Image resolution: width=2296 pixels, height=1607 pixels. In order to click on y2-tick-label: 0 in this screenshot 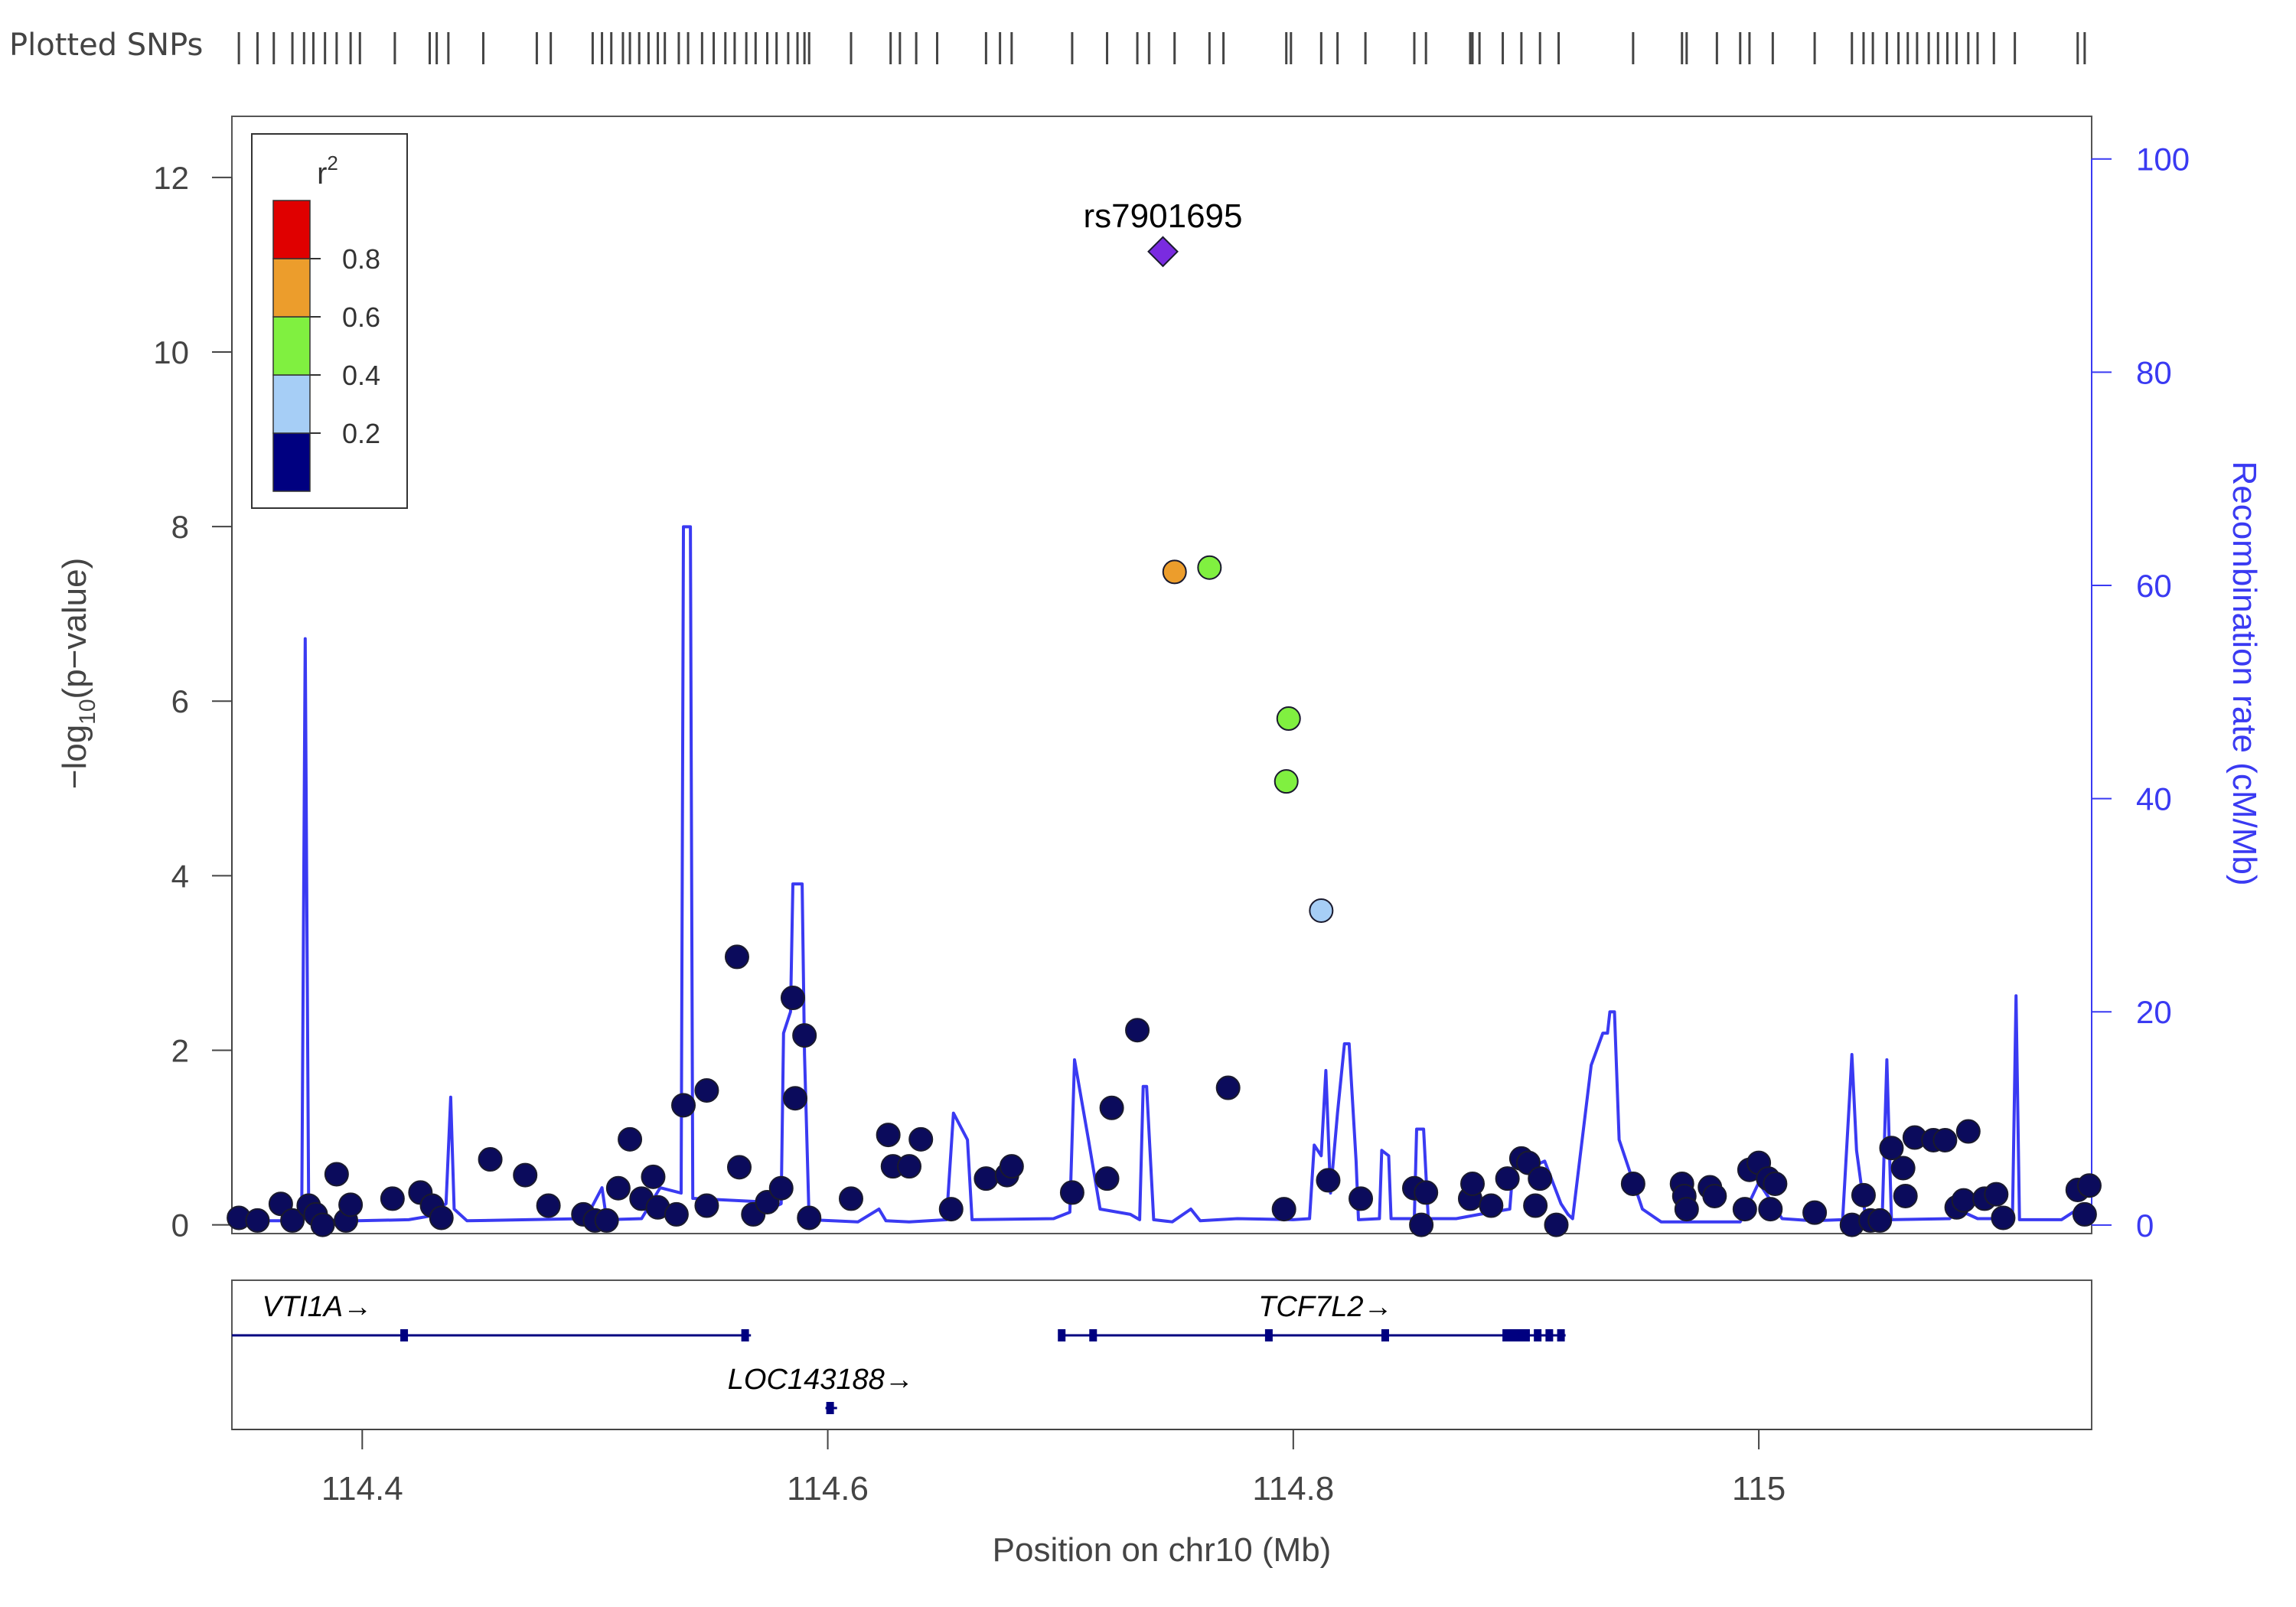, I will do `click(2145, 1226)`.